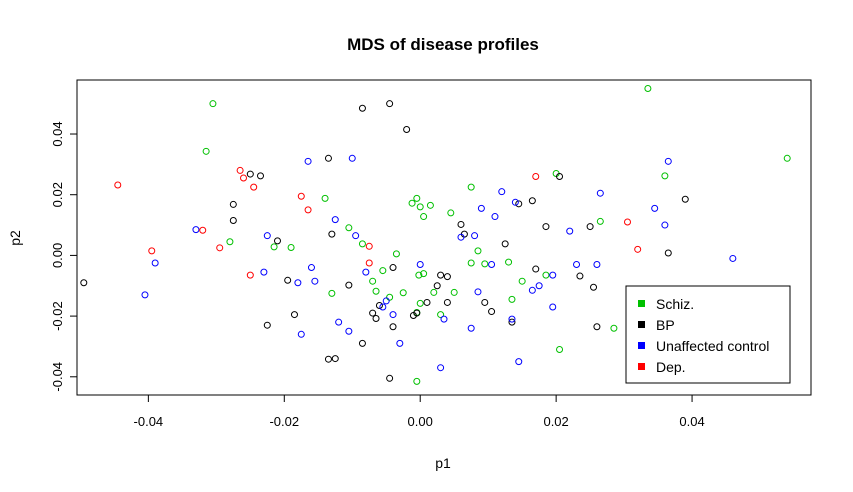 The height and width of the screenshot is (492, 853). What do you see at coordinates (555, 421) in the screenshot?
I see `x-tick-label: 0.02` at bounding box center [555, 421].